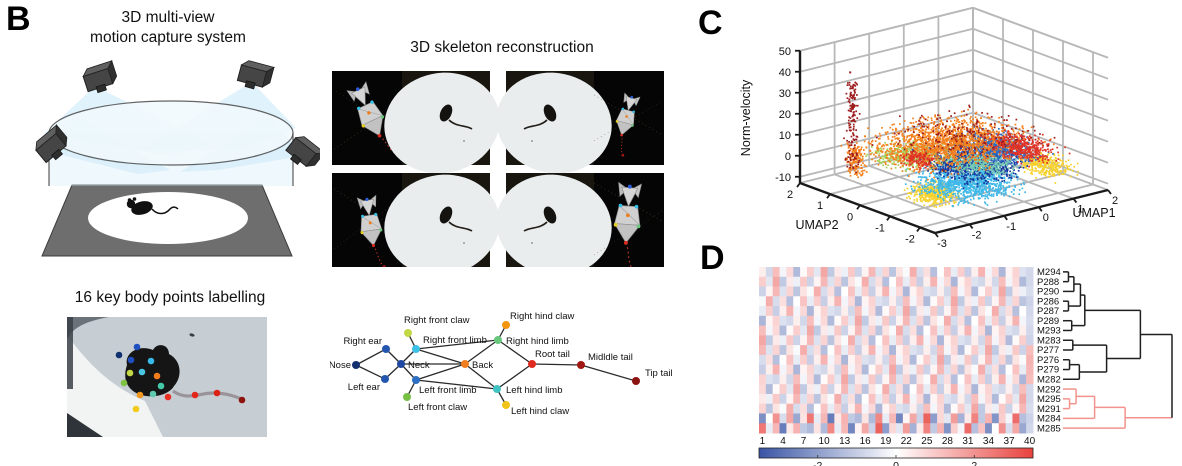 The image size is (1182, 466). Describe the element at coordinates (419, 365) in the screenshot. I see `skeleton-node-label: Neck` at that location.